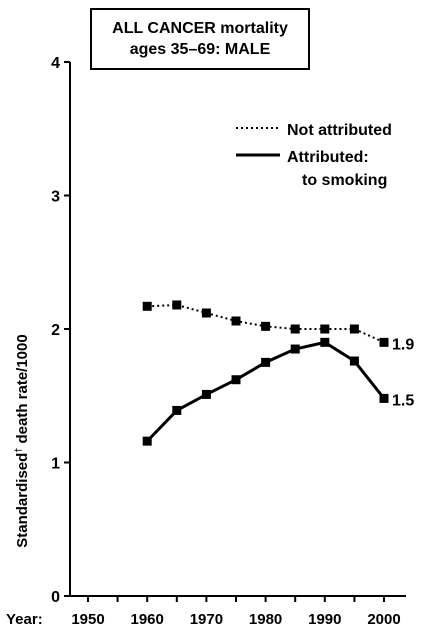 The width and height of the screenshot is (423, 642). What do you see at coordinates (403, 344) in the screenshot?
I see `end-value-label: 1.9` at bounding box center [403, 344].